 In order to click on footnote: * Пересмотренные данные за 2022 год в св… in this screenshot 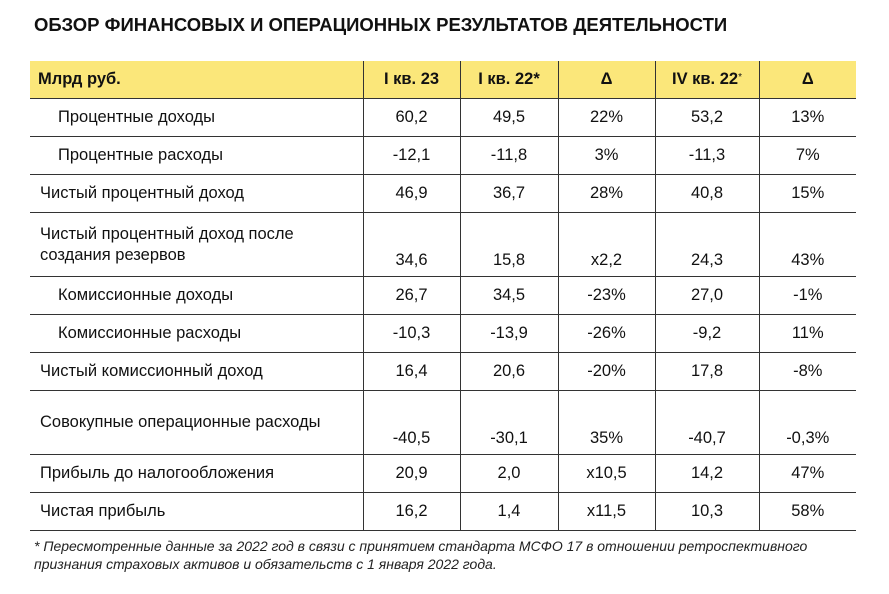, I will do `click(421, 555)`.